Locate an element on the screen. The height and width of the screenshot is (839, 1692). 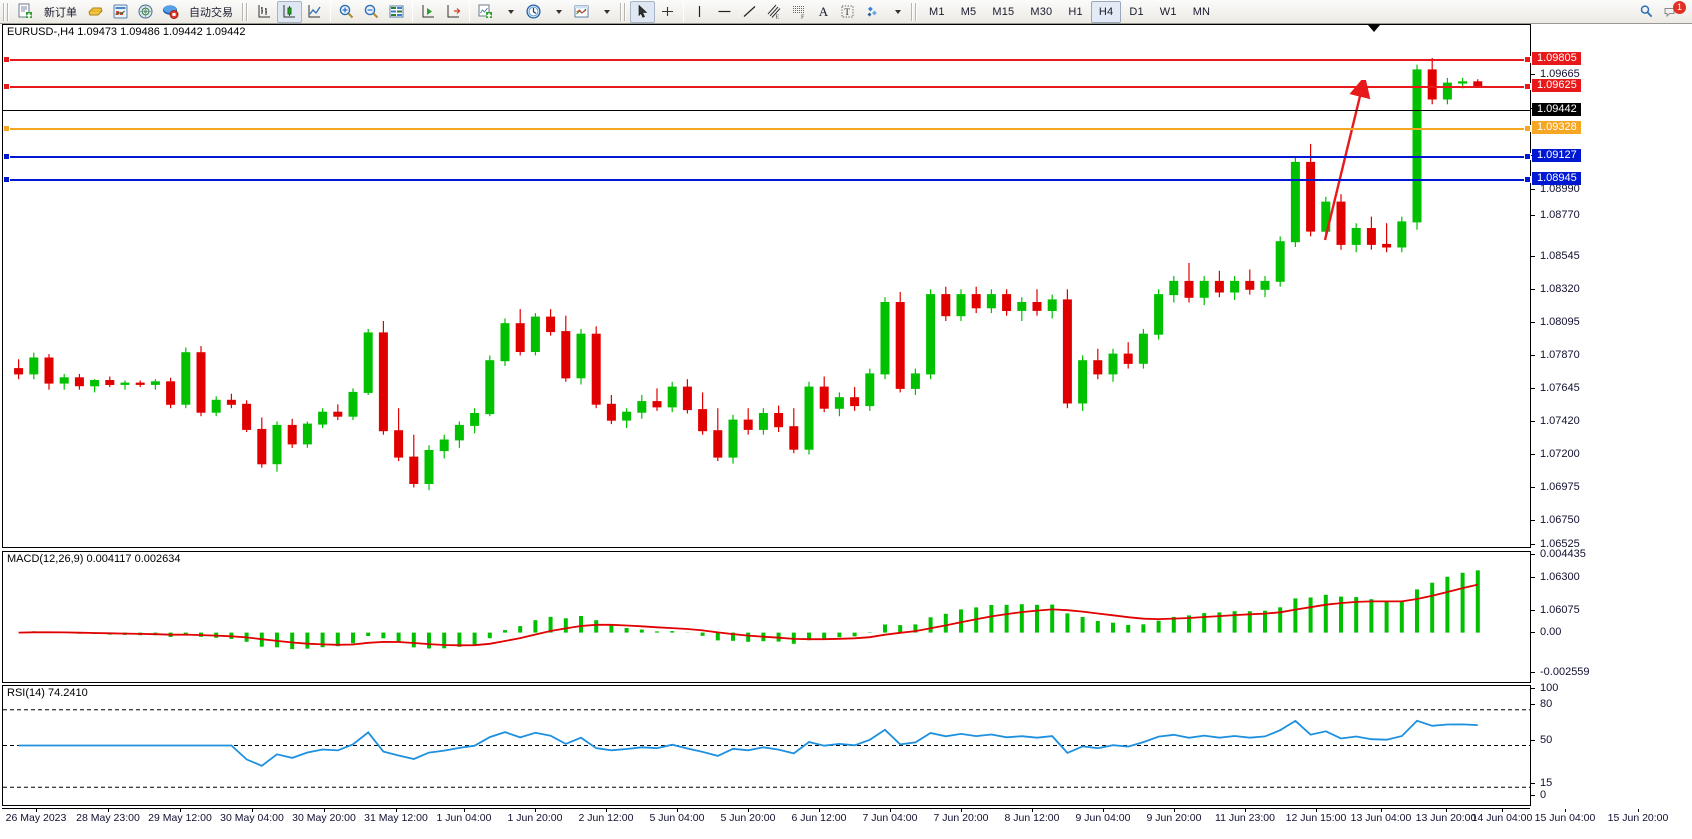
templates-dropdown is located at coordinates (605, 12).